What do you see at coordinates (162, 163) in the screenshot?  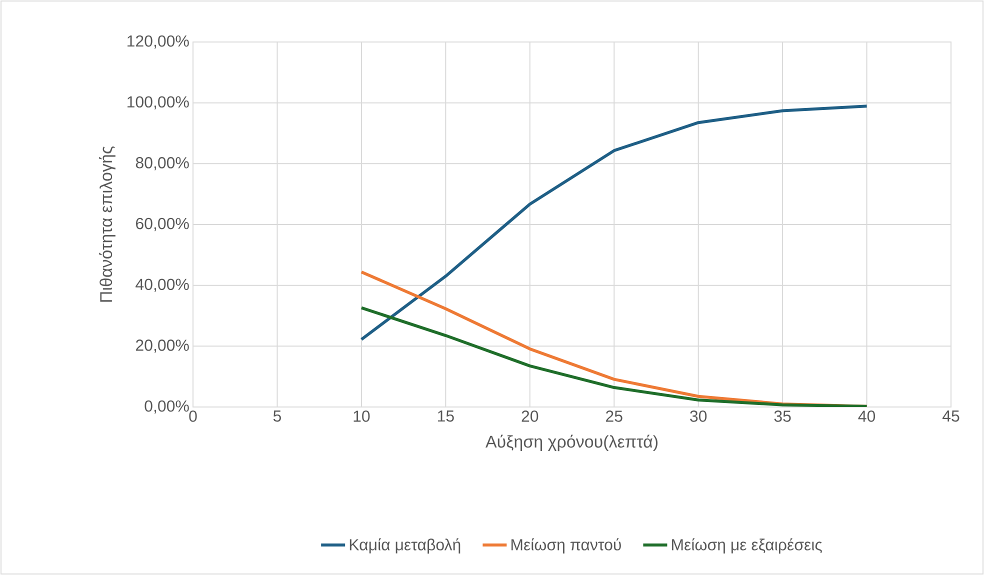 I see `y-tick-label: 80,00%` at bounding box center [162, 163].